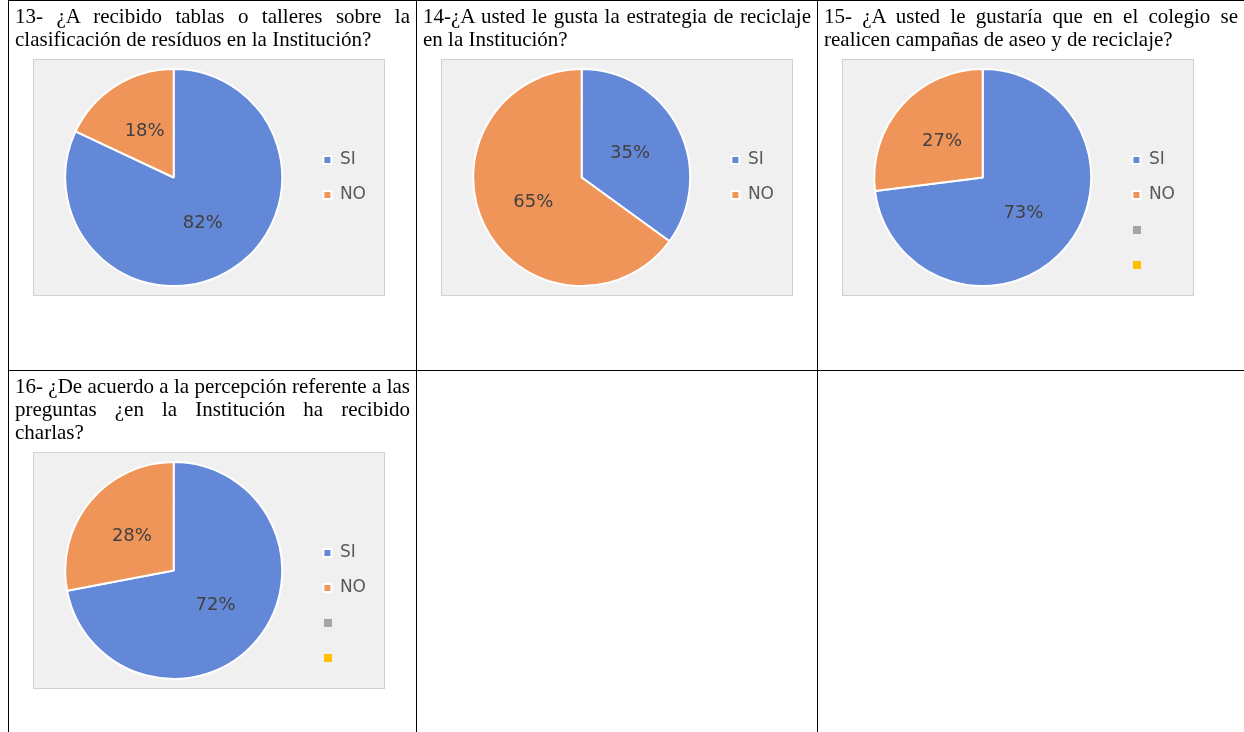 This screenshot has width=1244, height=732. Describe the element at coordinates (202, 221) in the screenshot. I see `data-label: 82%` at that location.